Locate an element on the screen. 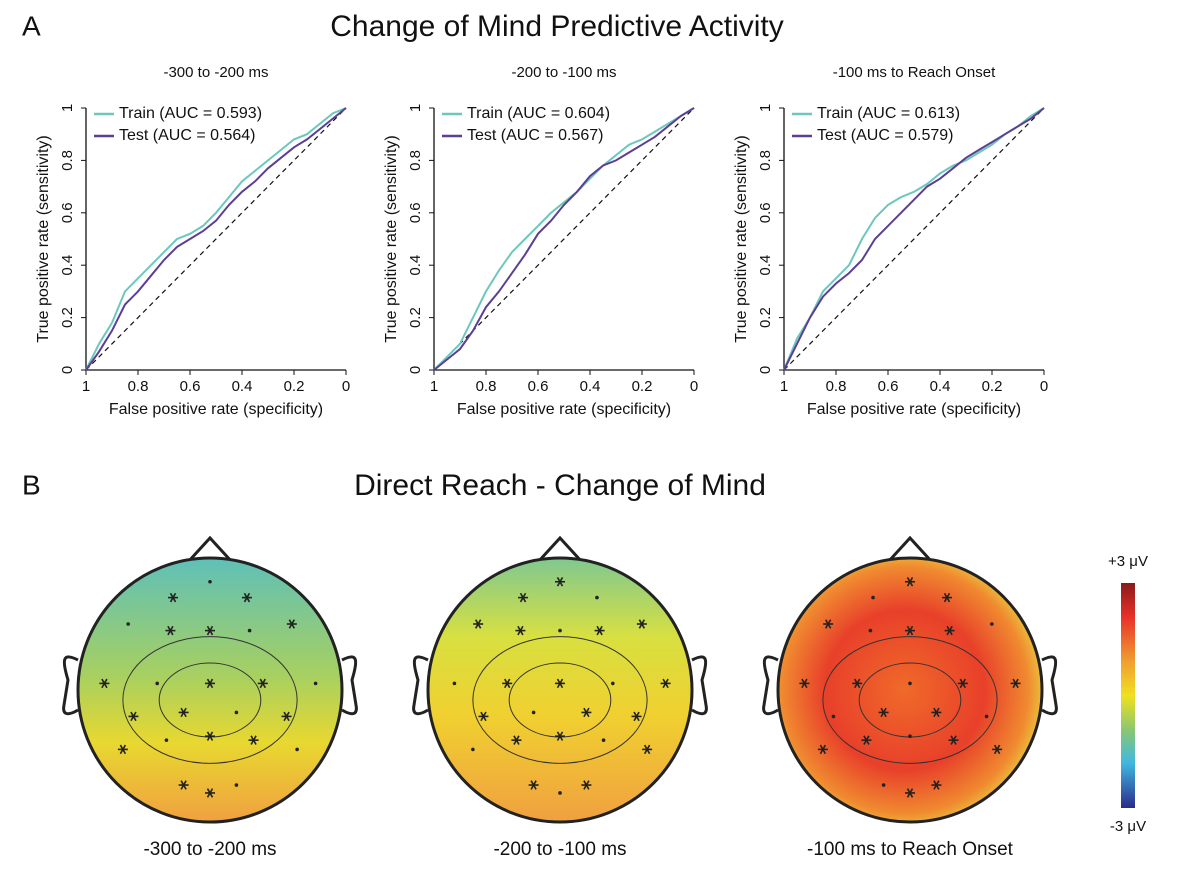  panel-label: B is located at coordinates (31, 484).